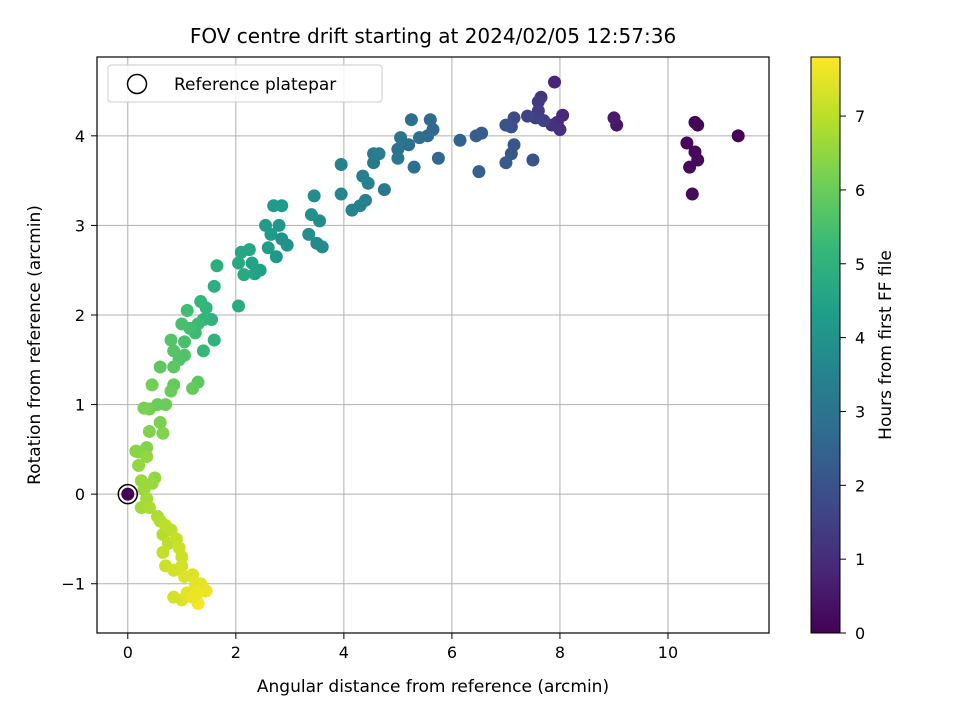  Describe the element at coordinates (80, 315) in the screenshot. I see `y-tick-label: 2` at that location.